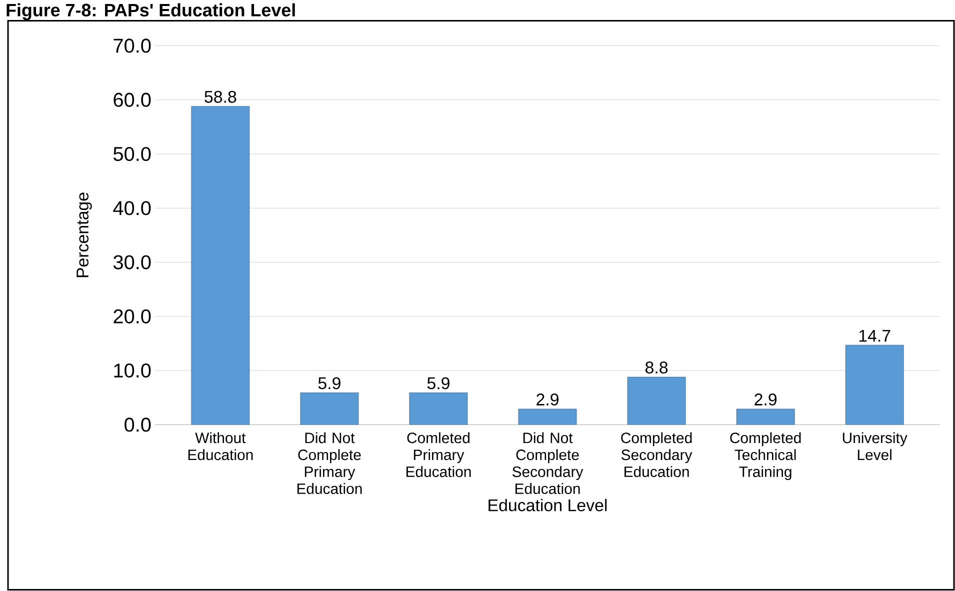  I want to click on x-tick-label: Completed Secondary Education, so click(656, 455).